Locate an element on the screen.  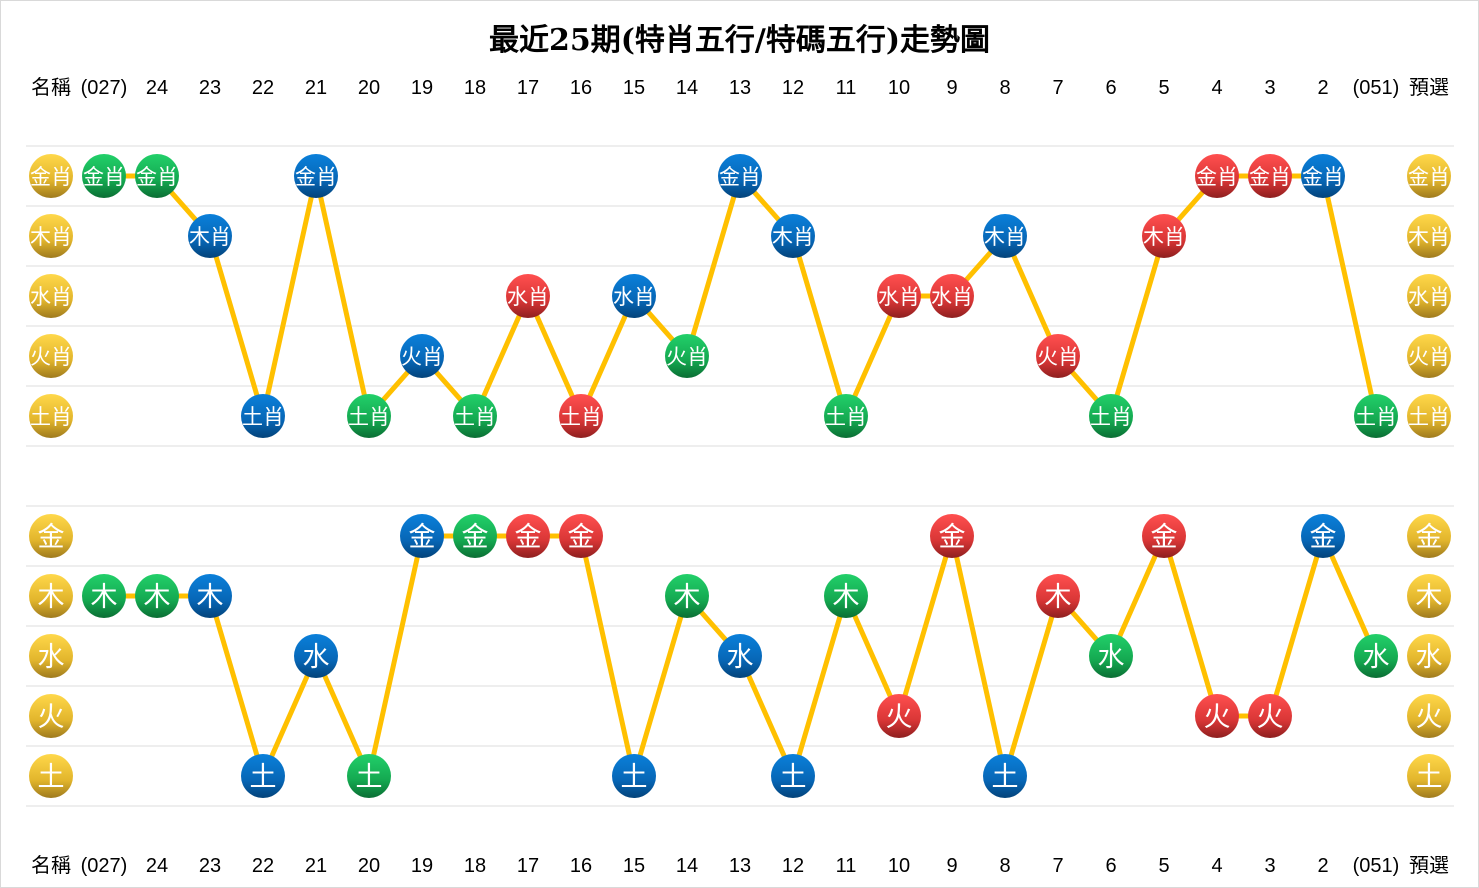
predict-ball-label: 水肖 is located at coordinates (1429, 297).